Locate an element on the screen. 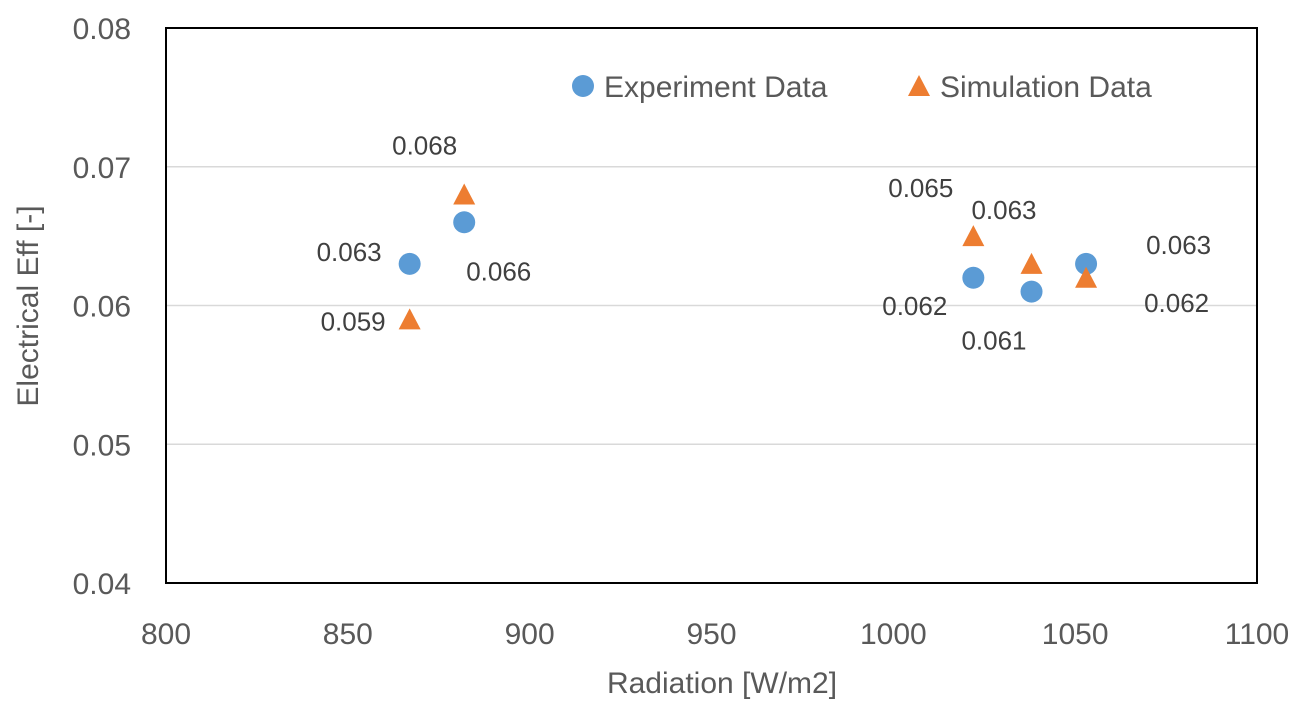 The height and width of the screenshot is (712, 1303). simulation-data-label: 0.063 is located at coordinates (1003, 210).